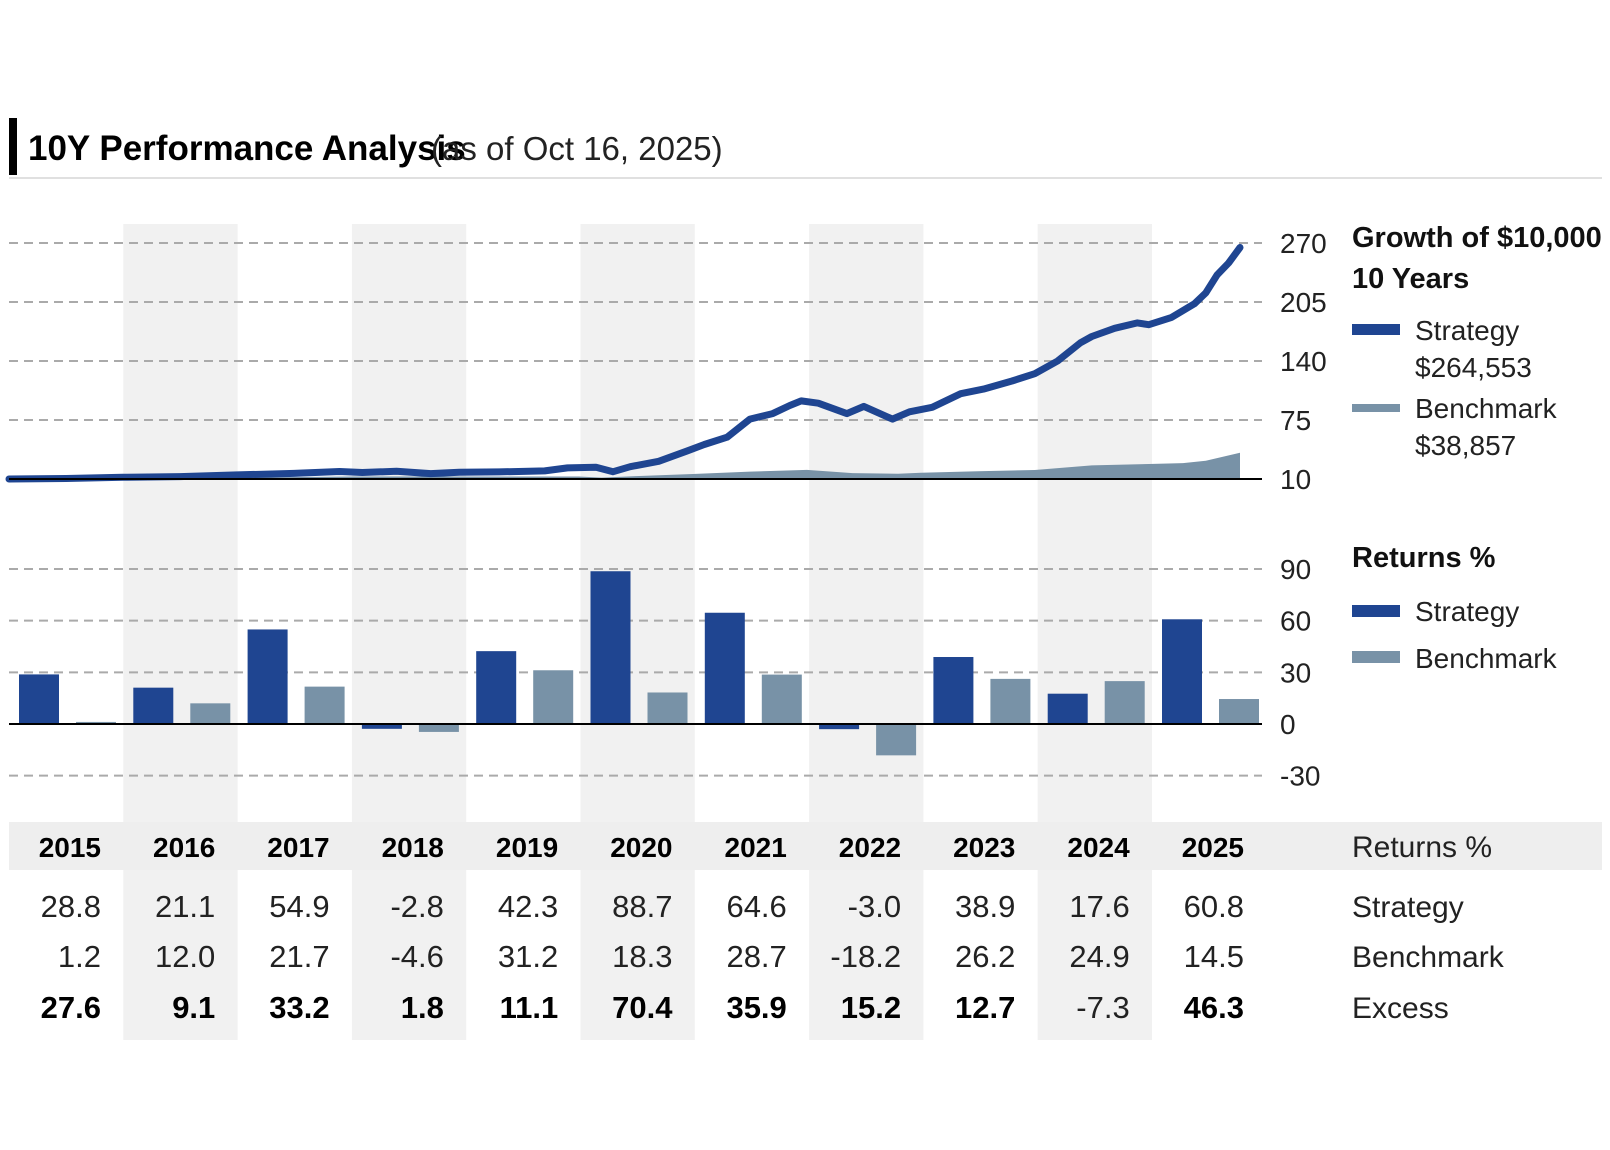  What do you see at coordinates (1295, 569) in the screenshot?
I see `returns-tick-label-90: 90` at bounding box center [1295, 569].